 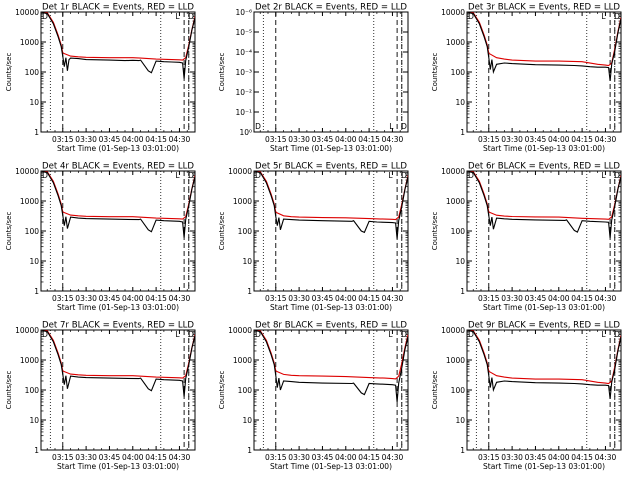 I want to click on panel-title: Det 9r BLACK = Events, RED = LLD, so click(x=544, y=326).